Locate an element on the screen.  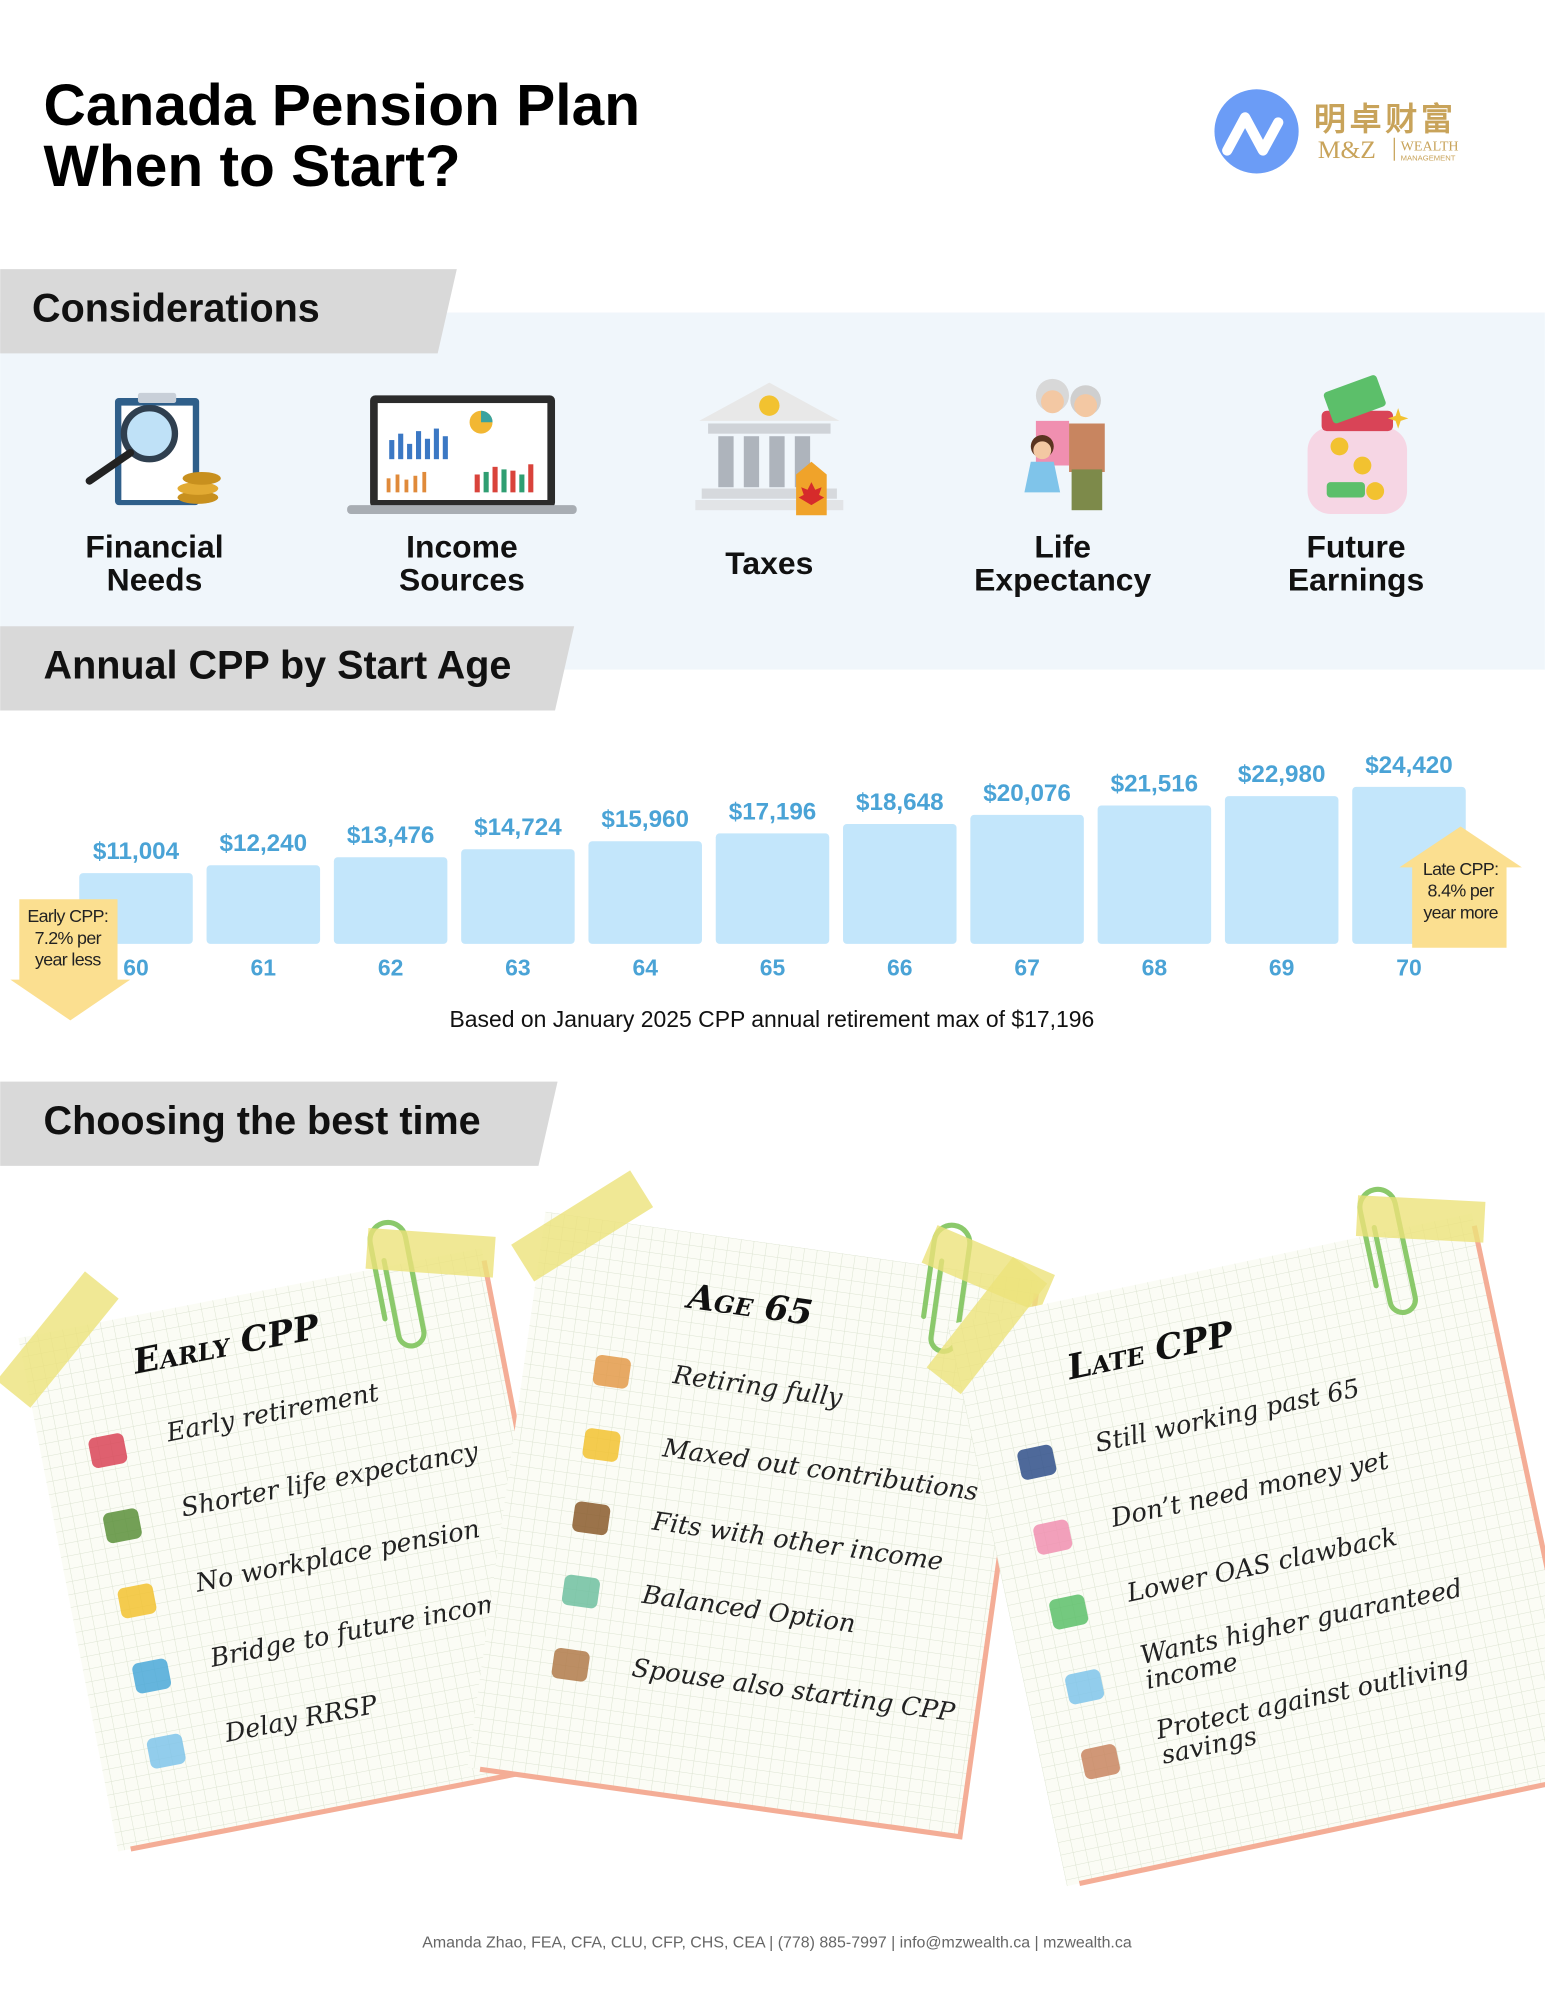
title: When to Start? is located at coordinates (252, 166).